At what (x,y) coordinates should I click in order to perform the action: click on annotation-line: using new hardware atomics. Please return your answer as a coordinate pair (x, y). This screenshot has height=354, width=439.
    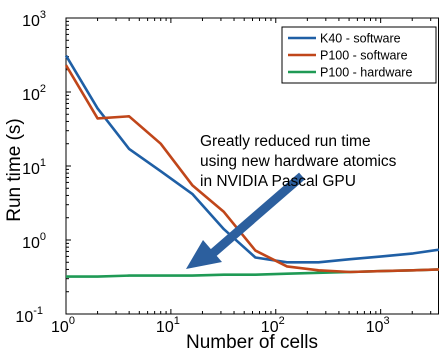
    Looking at the image, I should click on (298, 161).